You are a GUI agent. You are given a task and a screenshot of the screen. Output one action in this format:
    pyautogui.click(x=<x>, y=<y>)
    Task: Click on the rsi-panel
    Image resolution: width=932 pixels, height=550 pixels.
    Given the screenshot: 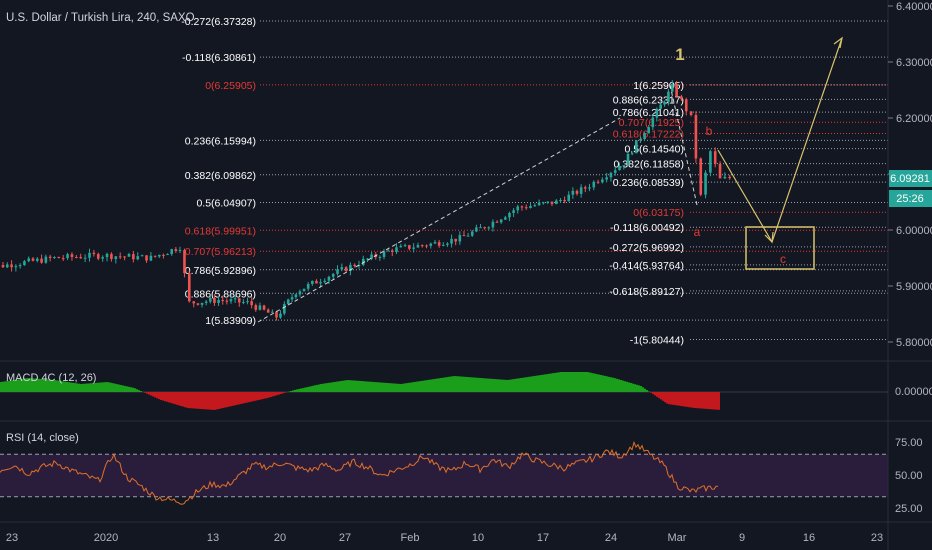 What is the action you would take?
    pyautogui.click(x=444, y=472)
    